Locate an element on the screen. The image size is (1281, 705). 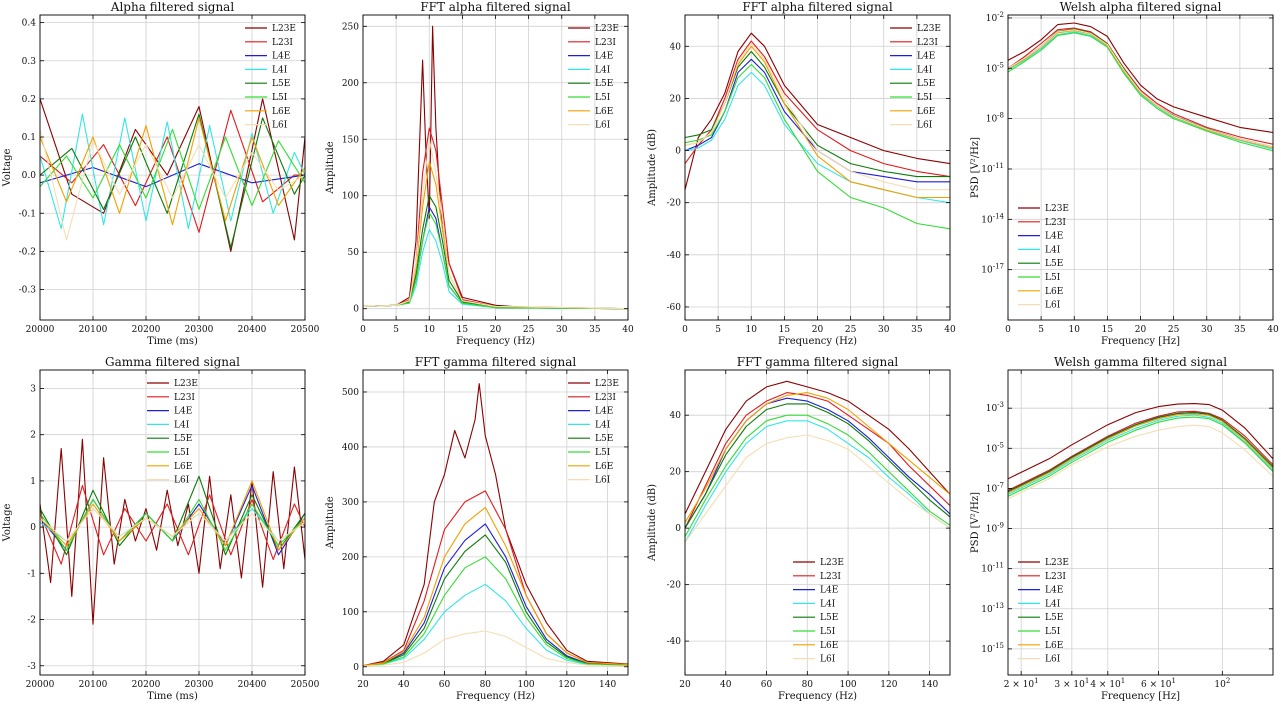
y-tick-label: 400 is located at coordinates (350, 448).